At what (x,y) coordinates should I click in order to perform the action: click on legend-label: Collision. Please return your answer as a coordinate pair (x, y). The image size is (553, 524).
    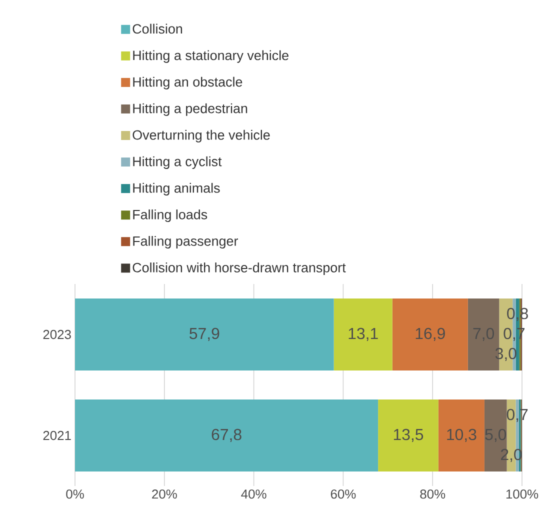
    Looking at the image, I should click on (157, 29).